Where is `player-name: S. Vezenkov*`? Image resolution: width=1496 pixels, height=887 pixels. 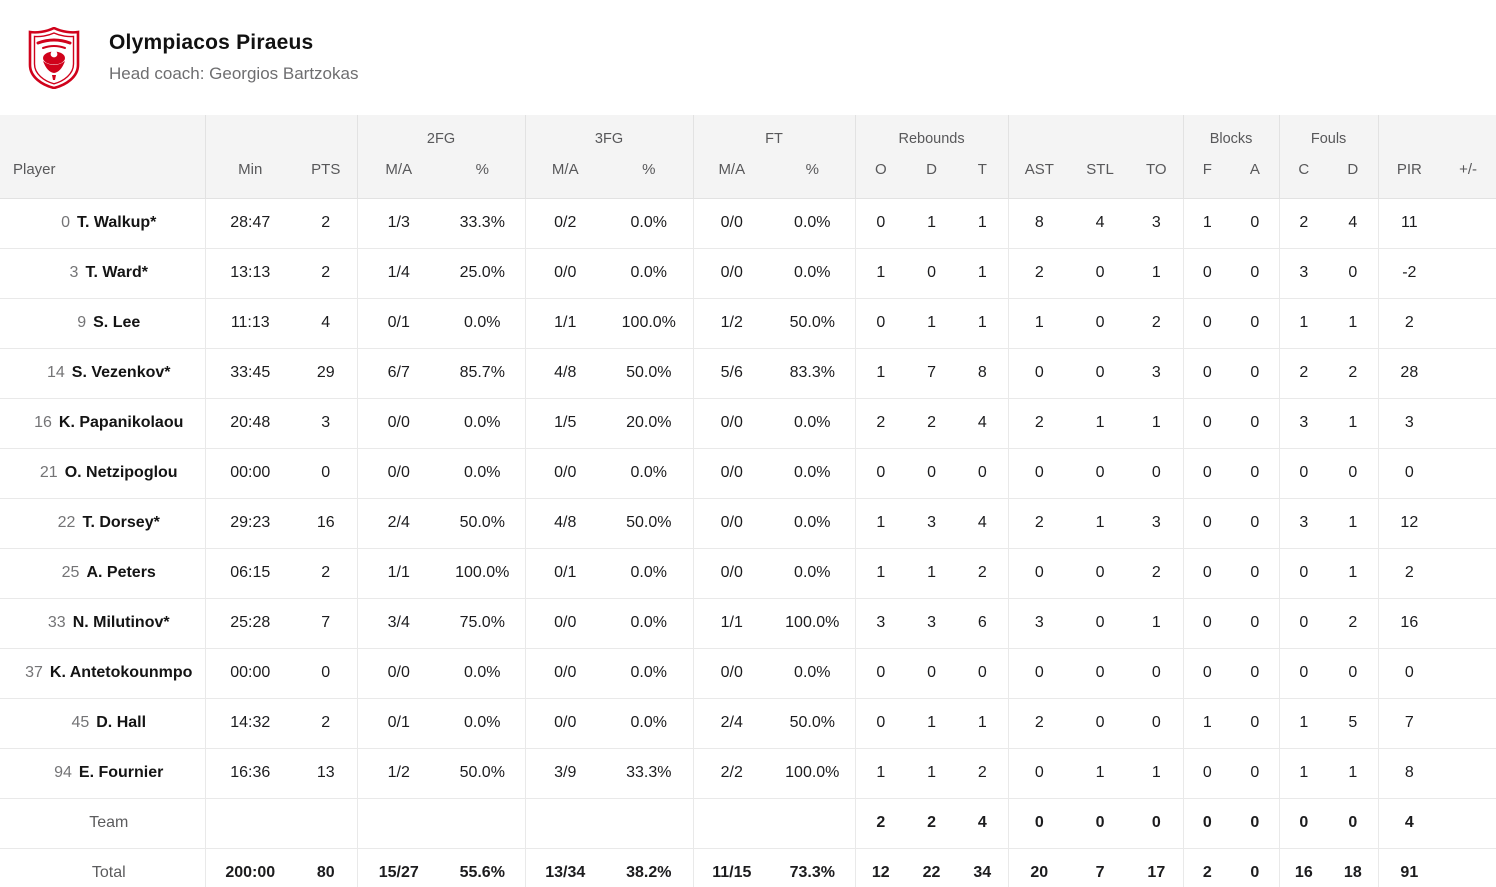
player-name: S. Vezenkov* is located at coordinates (121, 372).